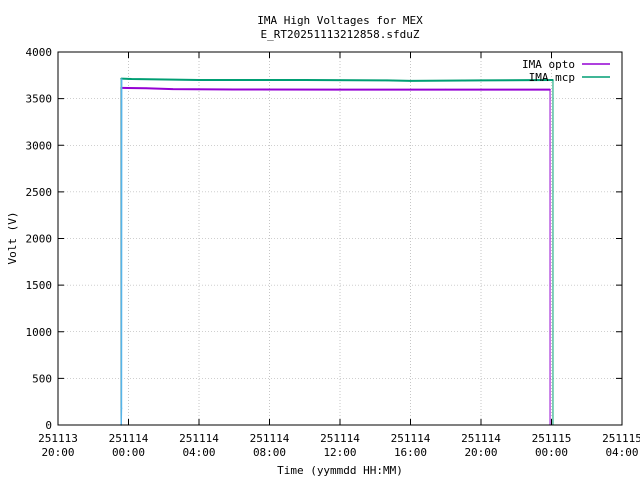  I want to click on x-tick-time: 16:00, so click(410, 452).